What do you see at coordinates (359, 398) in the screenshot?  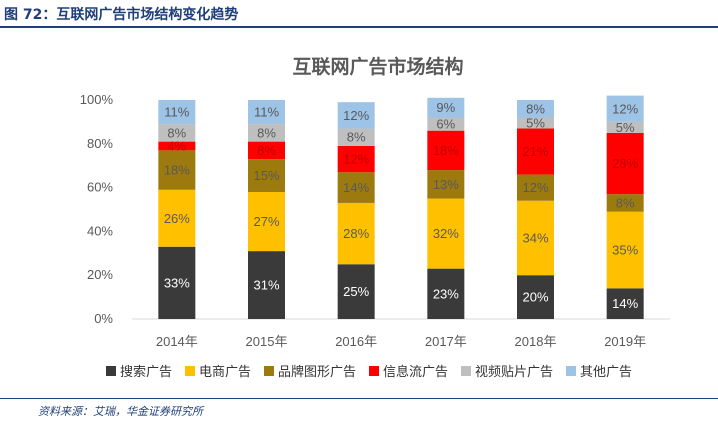 I see `source-rule` at bounding box center [359, 398].